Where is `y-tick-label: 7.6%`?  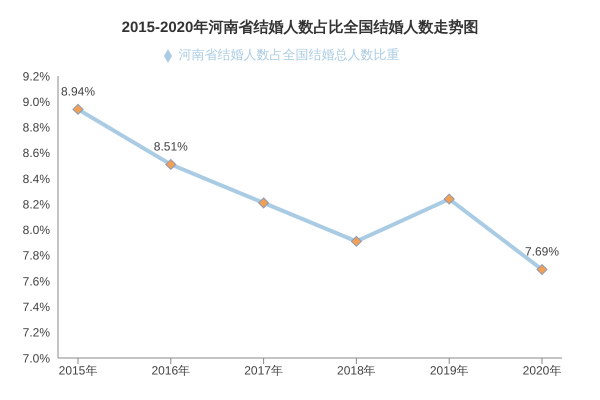 y-tick-label: 7.6% is located at coordinates (36, 281).